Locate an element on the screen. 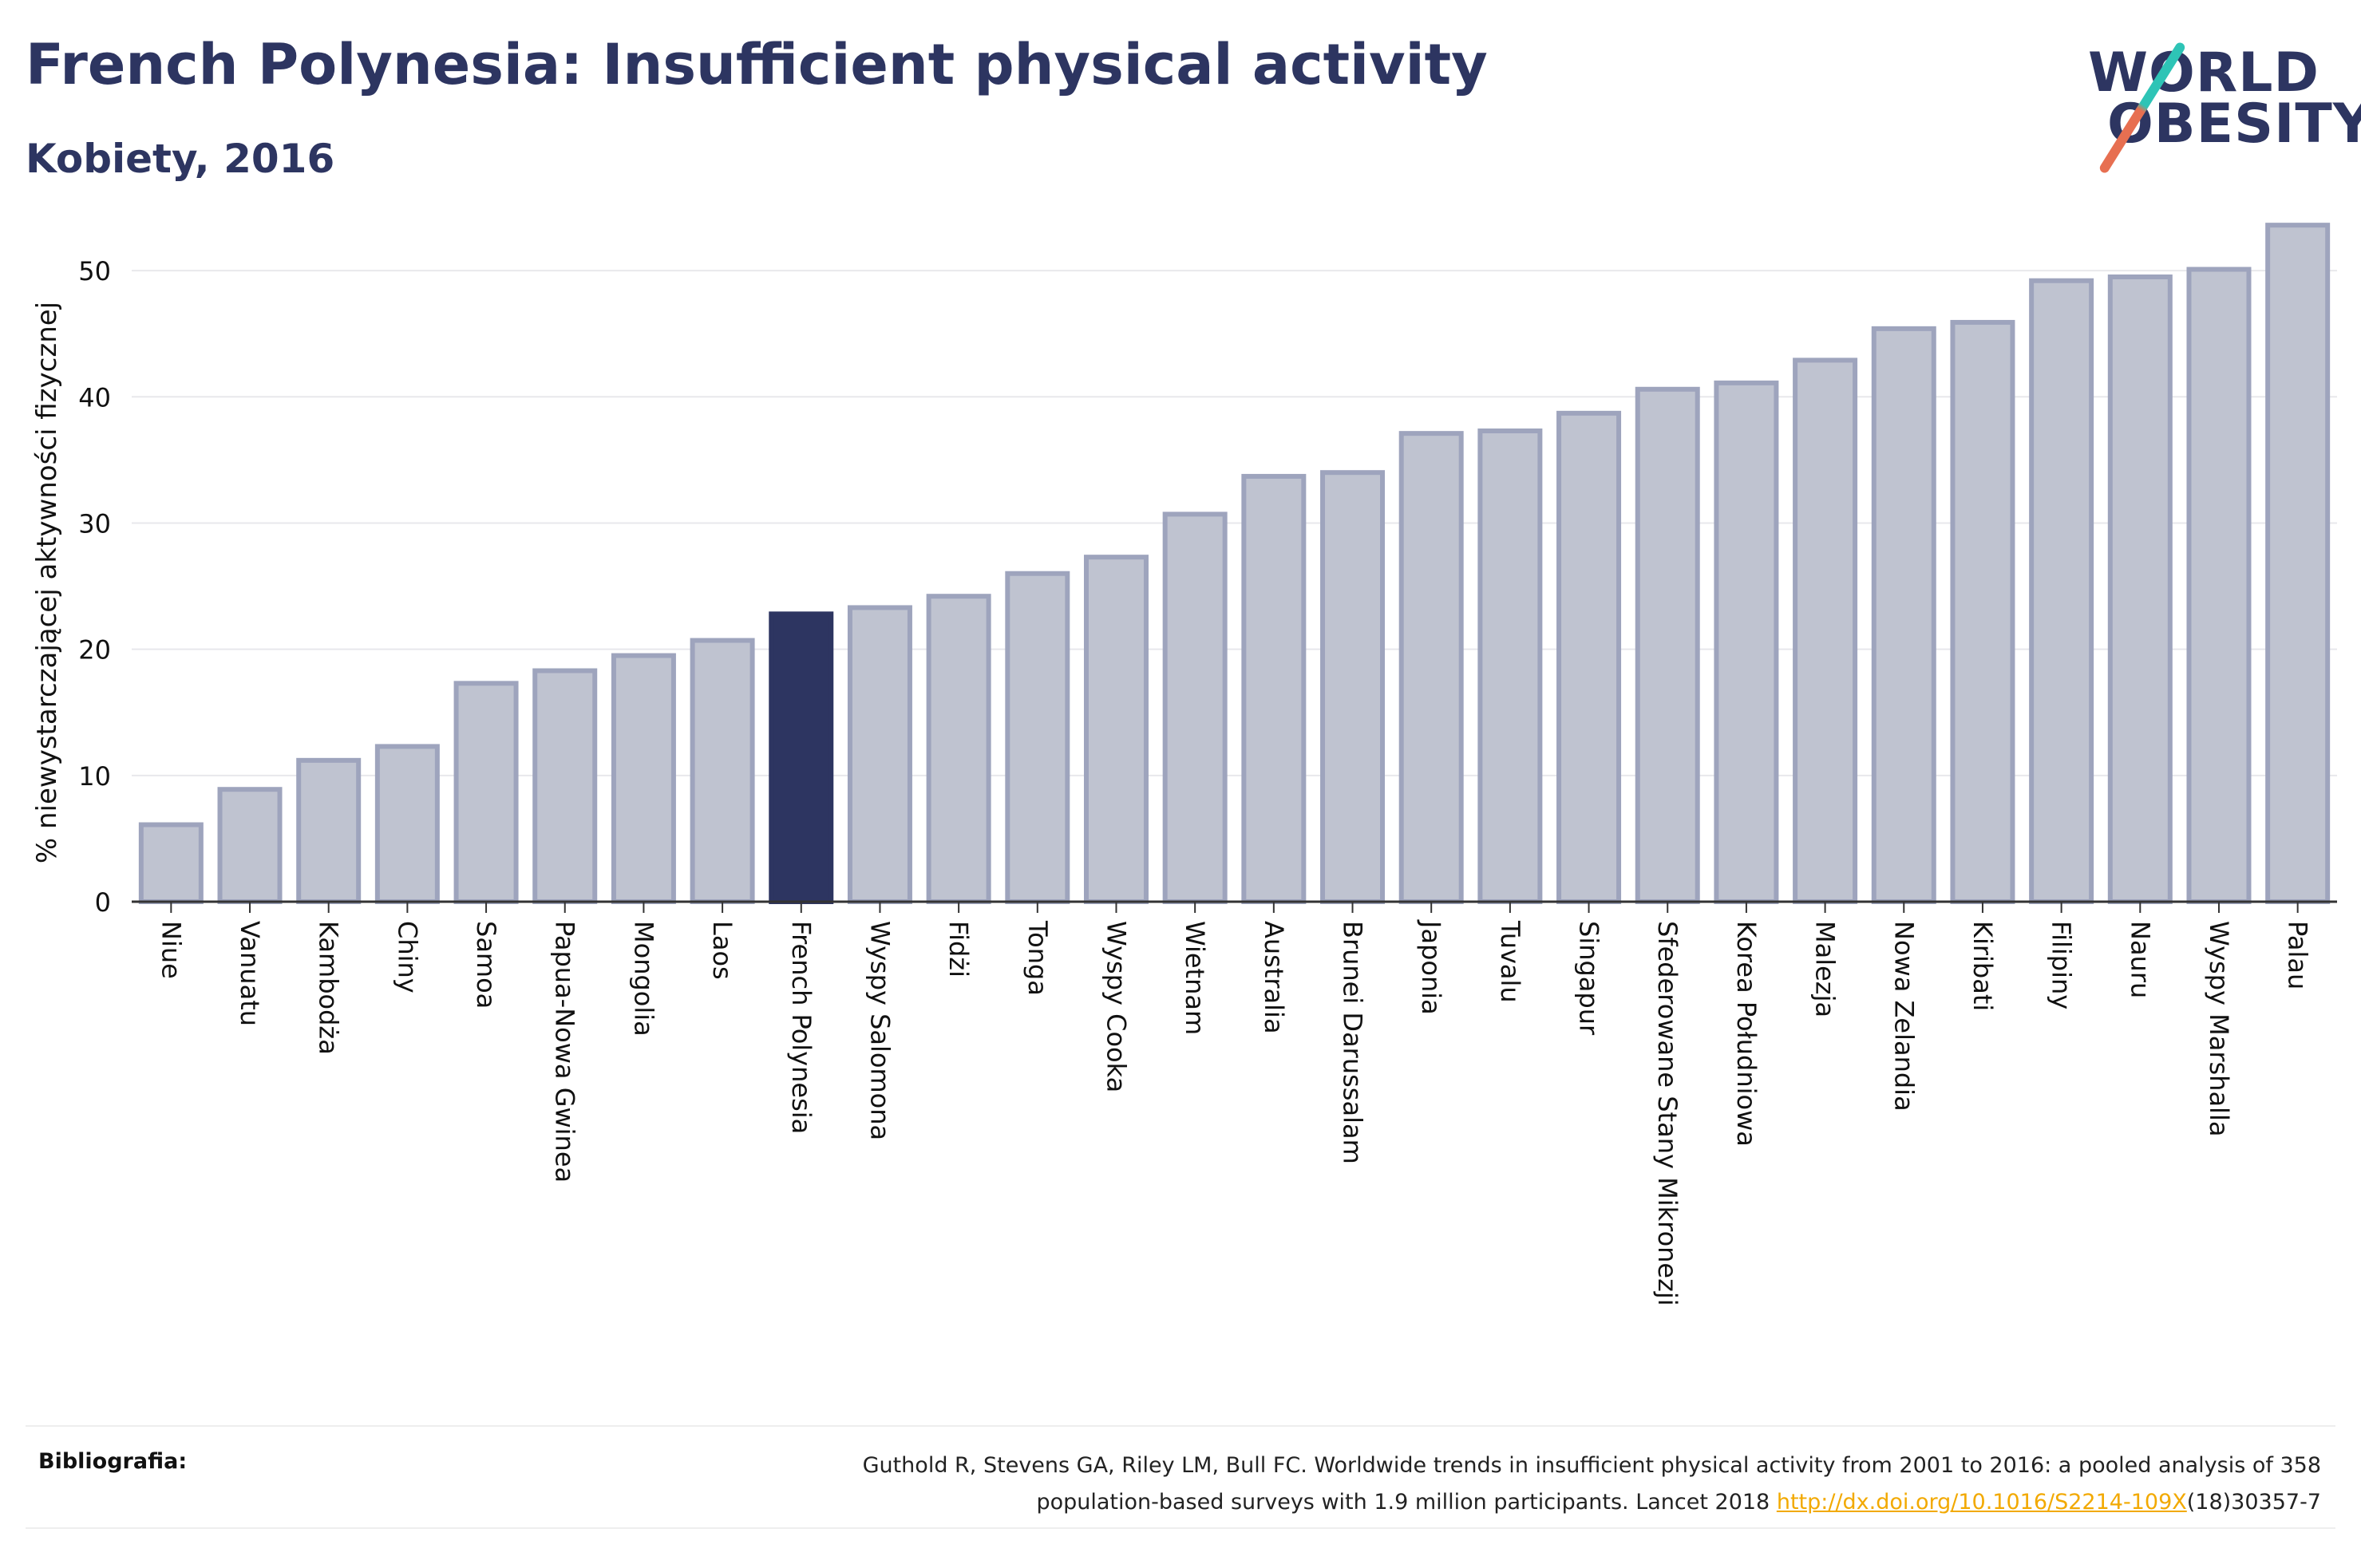  x-tick-label: Korea Południowa is located at coordinates (1746, 1034).